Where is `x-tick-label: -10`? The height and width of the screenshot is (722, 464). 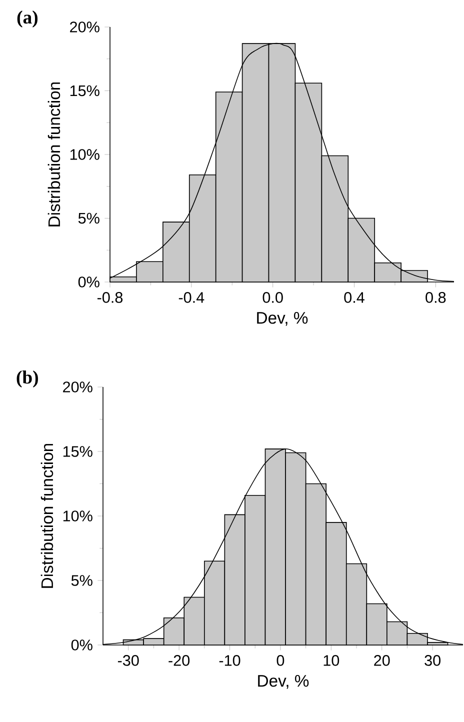
x-tick-label: -10 is located at coordinates (229, 660).